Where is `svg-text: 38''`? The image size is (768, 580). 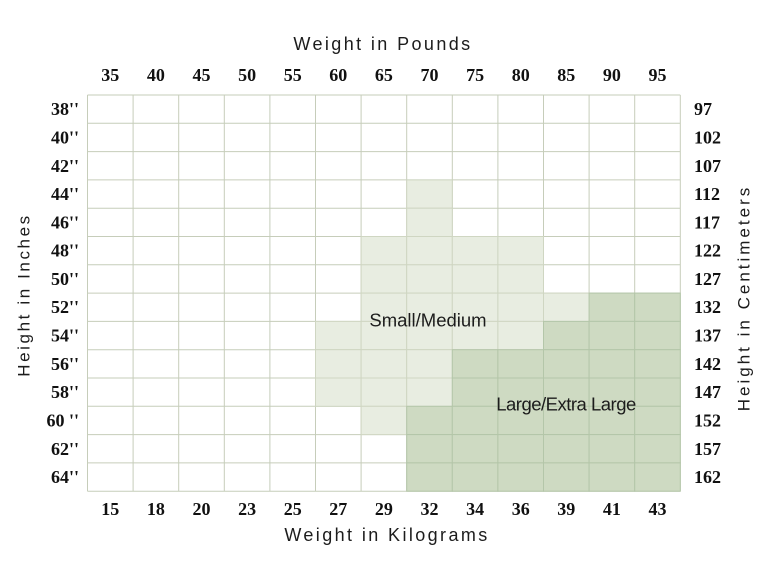 svg-text: 38'' is located at coordinates (65, 109).